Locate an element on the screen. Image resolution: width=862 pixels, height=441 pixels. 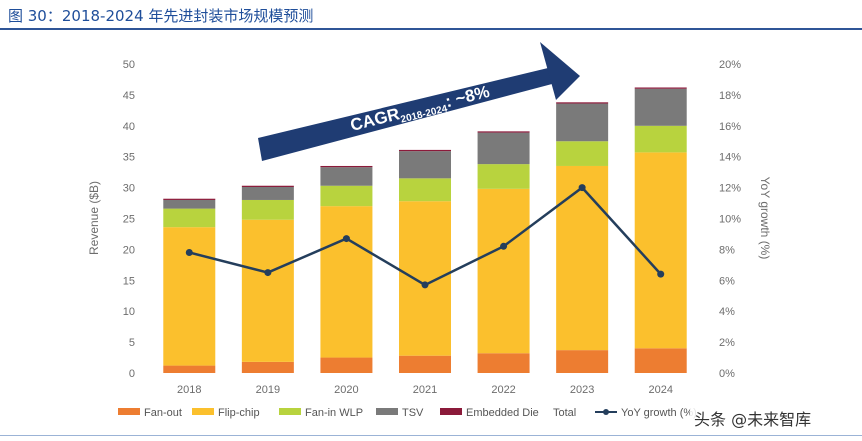
x-tick-label: 2020 is located at coordinates (346, 390).